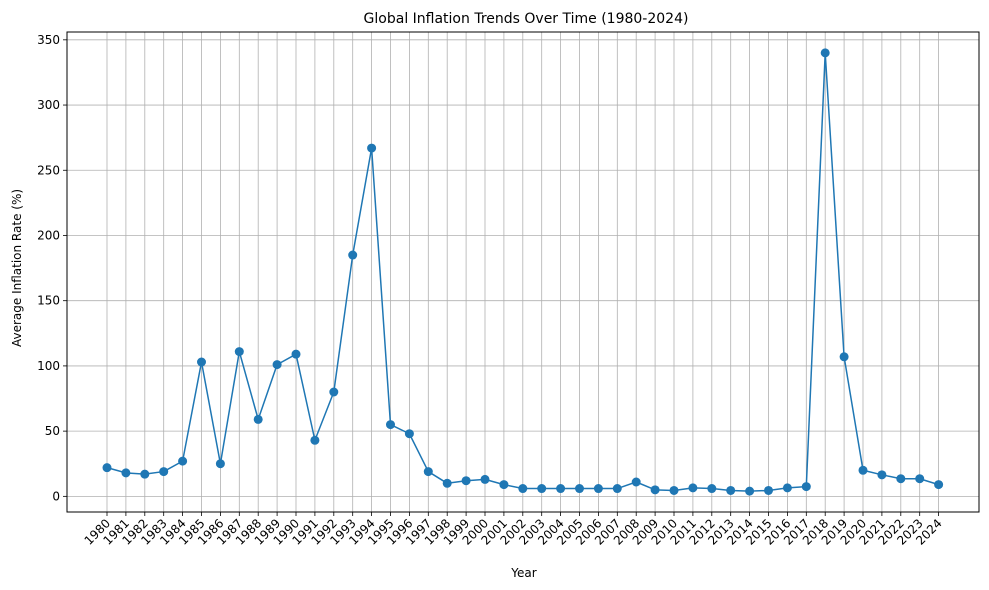 The width and height of the screenshot is (989, 590). What do you see at coordinates (523, 573) in the screenshot?
I see `x-axis-label: Year` at bounding box center [523, 573].